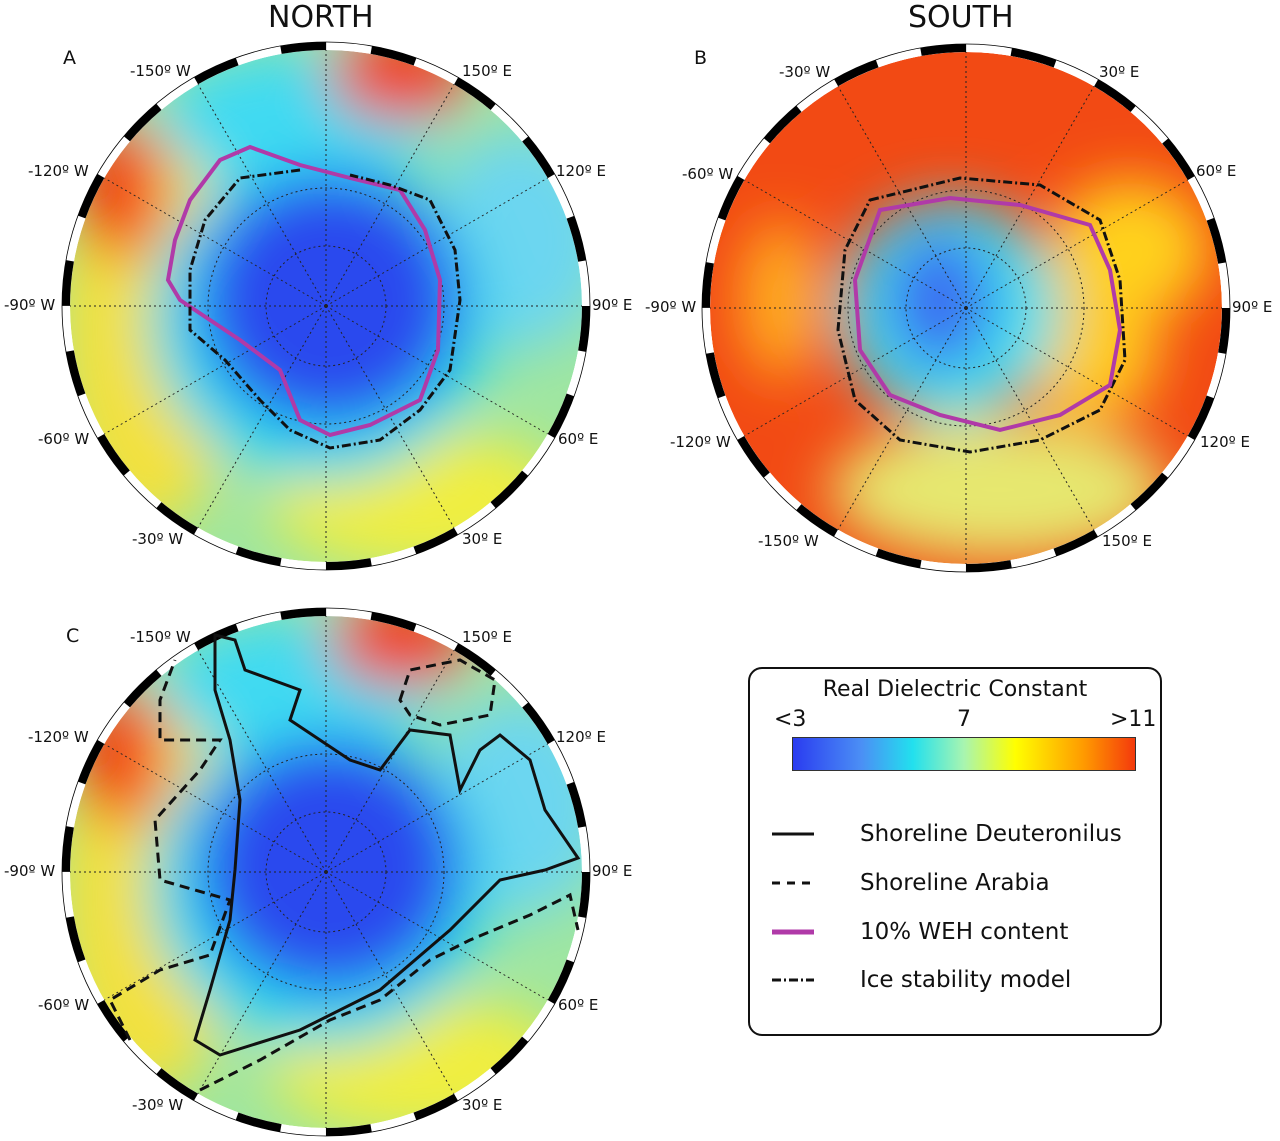 The height and width of the screenshot is (1141, 1280). I want to click on legend-item-weh: 10% WEH content, so click(958, 934).